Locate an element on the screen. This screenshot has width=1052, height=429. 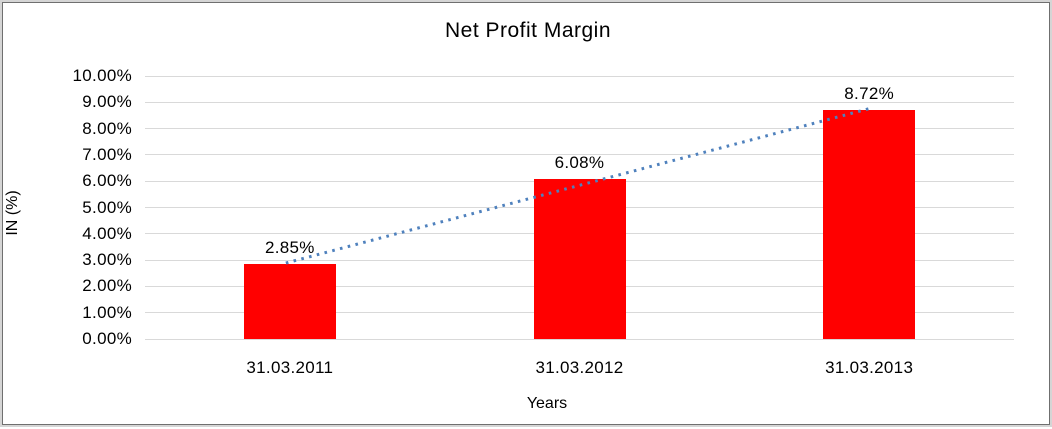
y-tick-label: 6.00% is located at coordinates (107, 181).